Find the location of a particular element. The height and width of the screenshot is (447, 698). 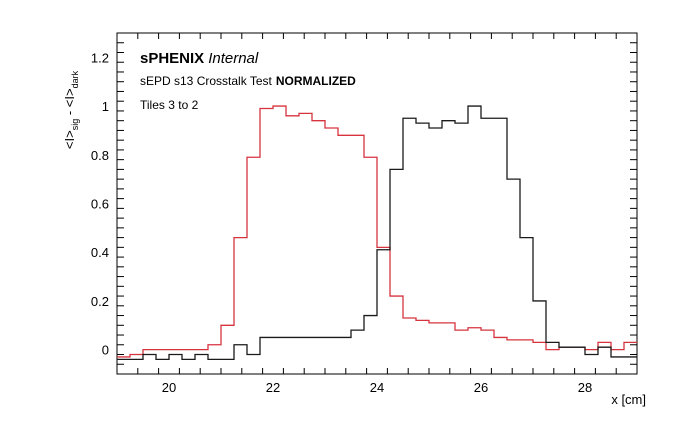

y-tick-label: 0.2 is located at coordinates (100, 301).